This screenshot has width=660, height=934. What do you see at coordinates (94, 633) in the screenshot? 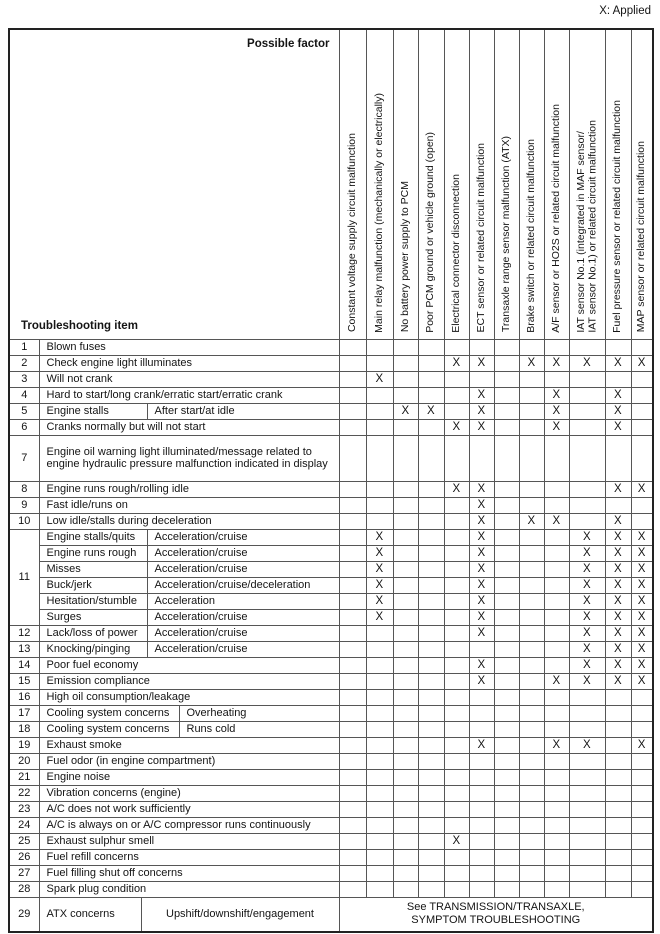
I see `item-label: Lack/loss of power` at bounding box center [94, 633].